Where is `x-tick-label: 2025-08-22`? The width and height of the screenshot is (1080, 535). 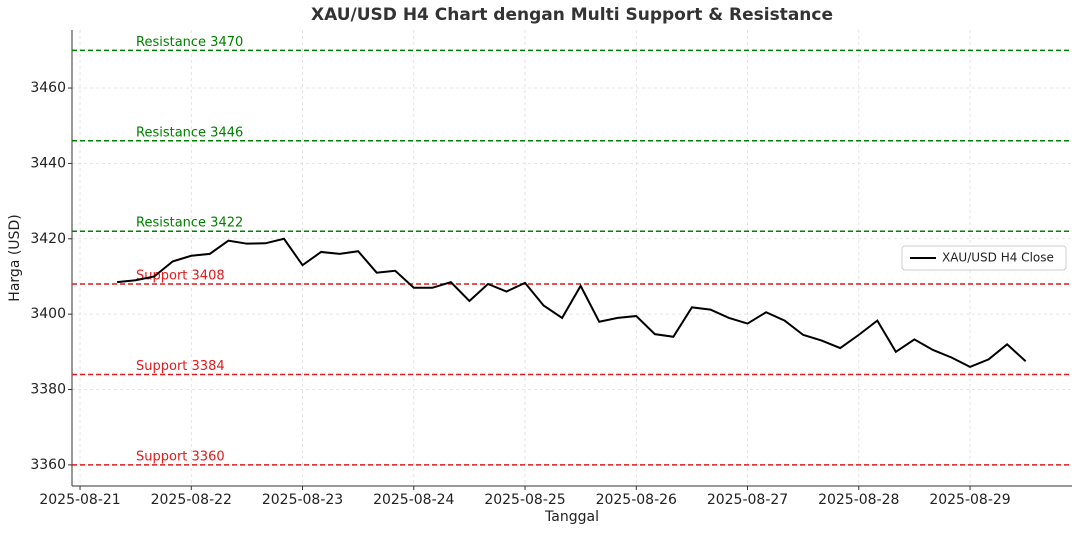
x-tick-label: 2025-08-22 is located at coordinates (191, 500).